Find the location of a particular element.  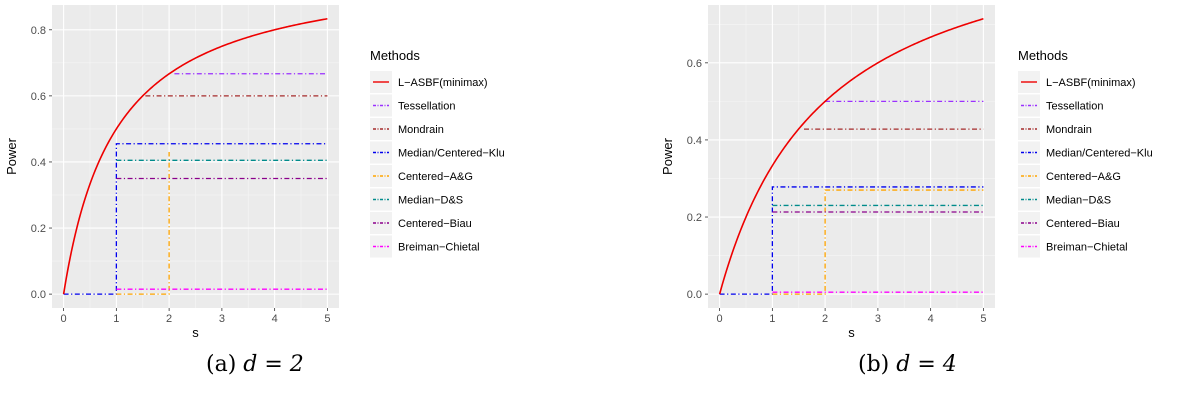

y-tick-label: 0.8 is located at coordinates (38, 31).